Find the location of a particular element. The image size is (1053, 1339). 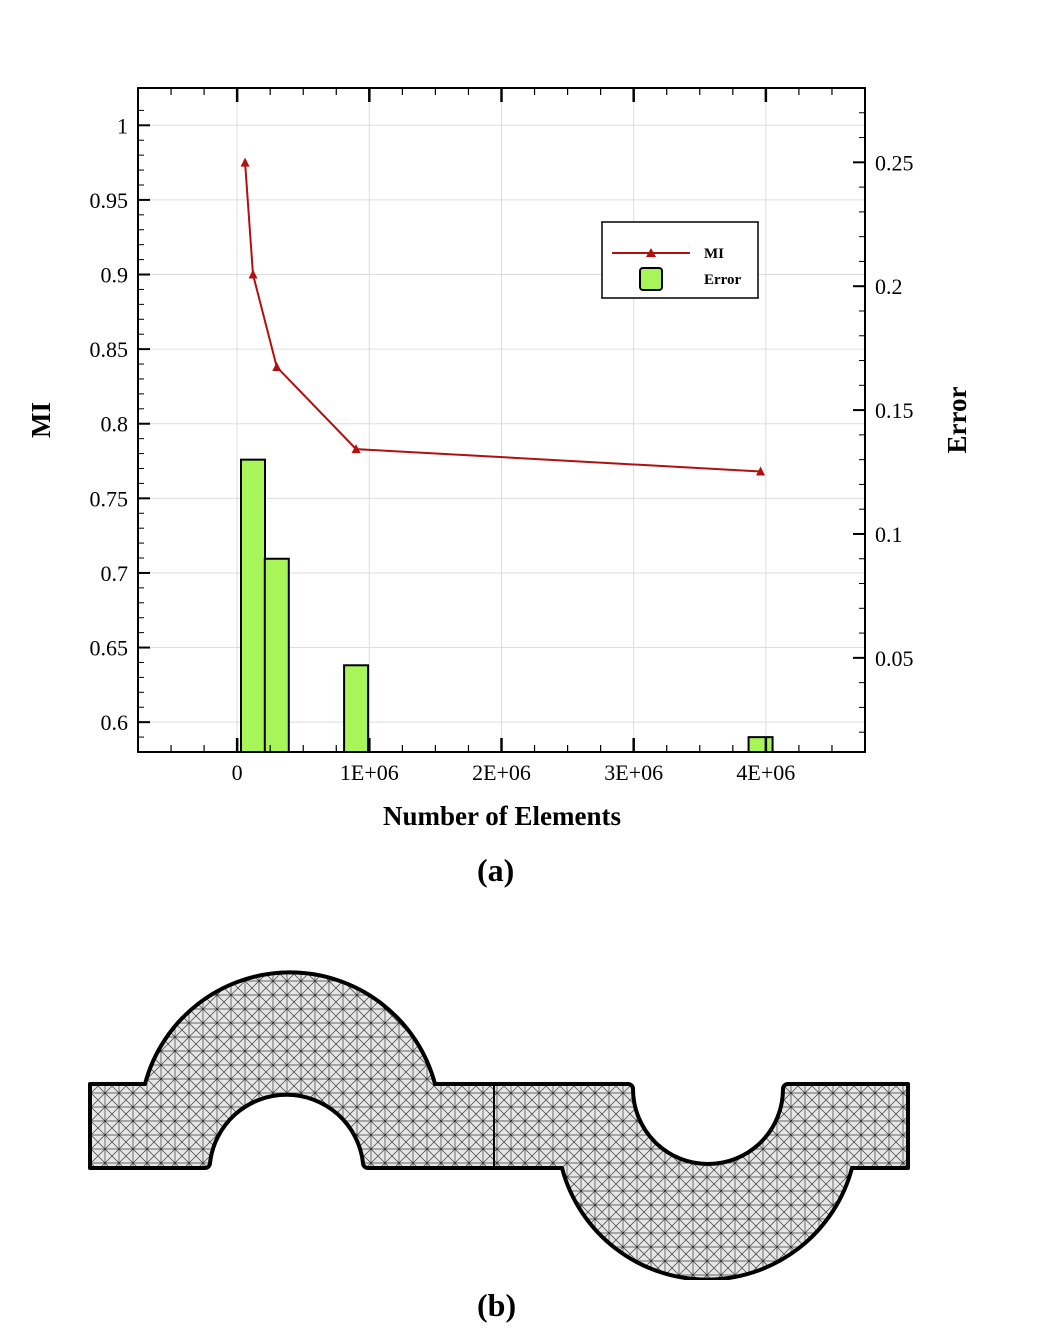

y-left-tick-label: 0.65 is located at coordinates (109, 648).